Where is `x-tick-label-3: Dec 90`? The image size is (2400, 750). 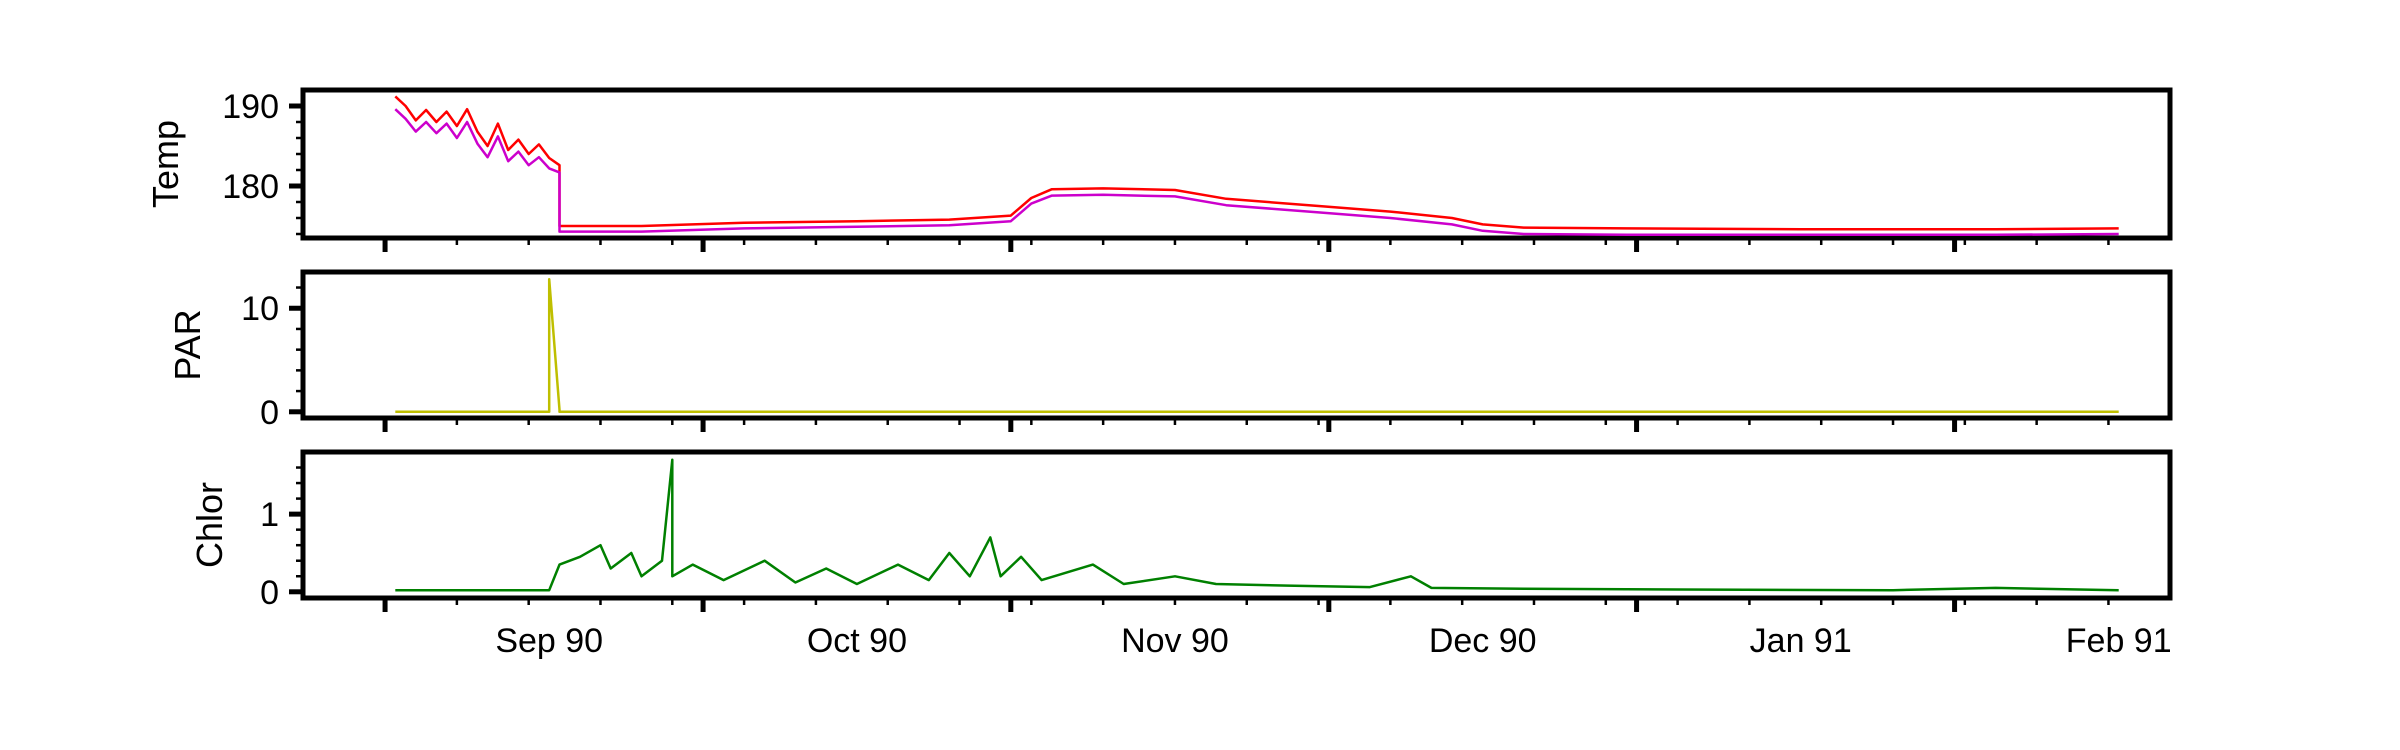 x-tick-label-3: Dec 90 is located at coordinates (1483, 641).